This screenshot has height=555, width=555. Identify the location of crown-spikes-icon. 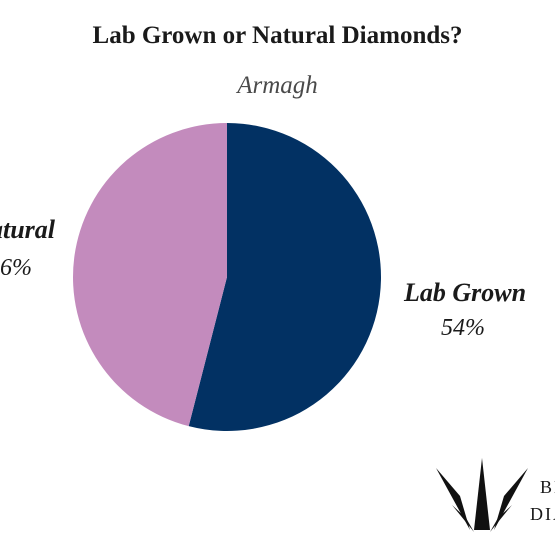
(482, 495).